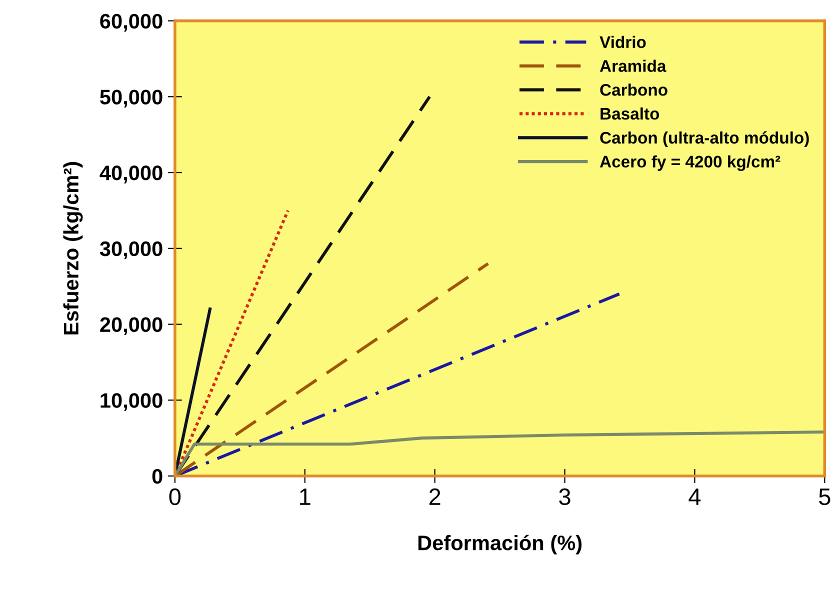 This screenshot has height=595, width=833. Describe the element at coordinates (824, 497) in the screenshot. I see `x-tick-label: 5` at that location.